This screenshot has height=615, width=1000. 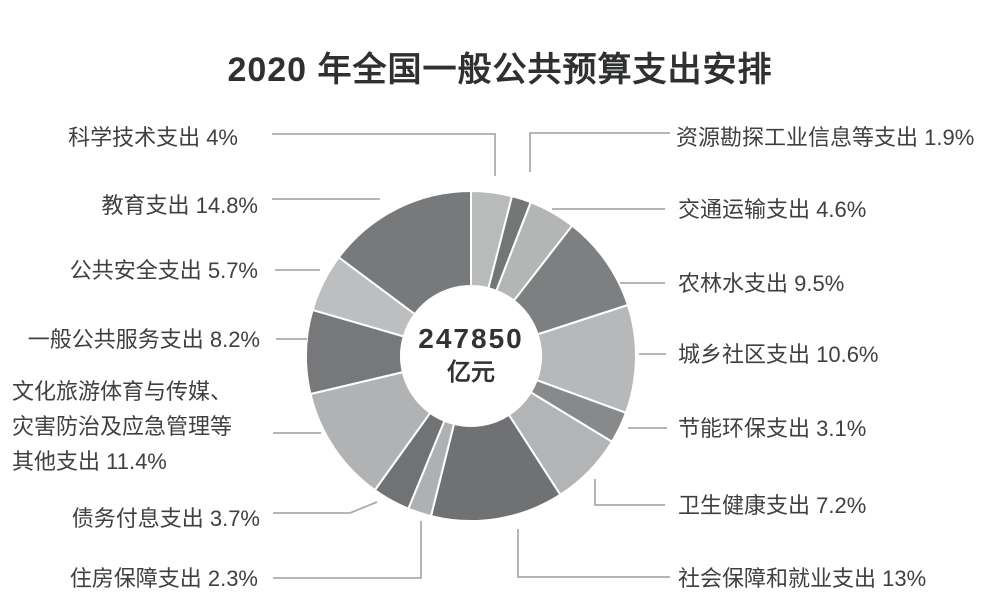 What do you see at coordinates (347, 550) in the screenshot?
I see `leader-line-housing` at bounding box center [347, 550].